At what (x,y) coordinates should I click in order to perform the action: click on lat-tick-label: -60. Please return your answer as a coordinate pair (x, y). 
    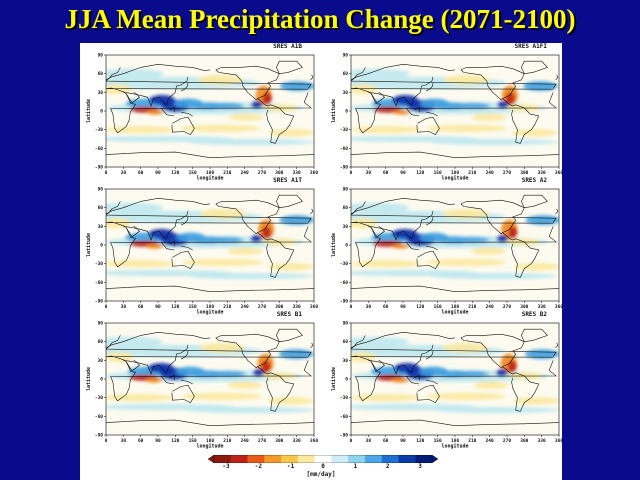
    Looking at the image, I should click on (344, 149).